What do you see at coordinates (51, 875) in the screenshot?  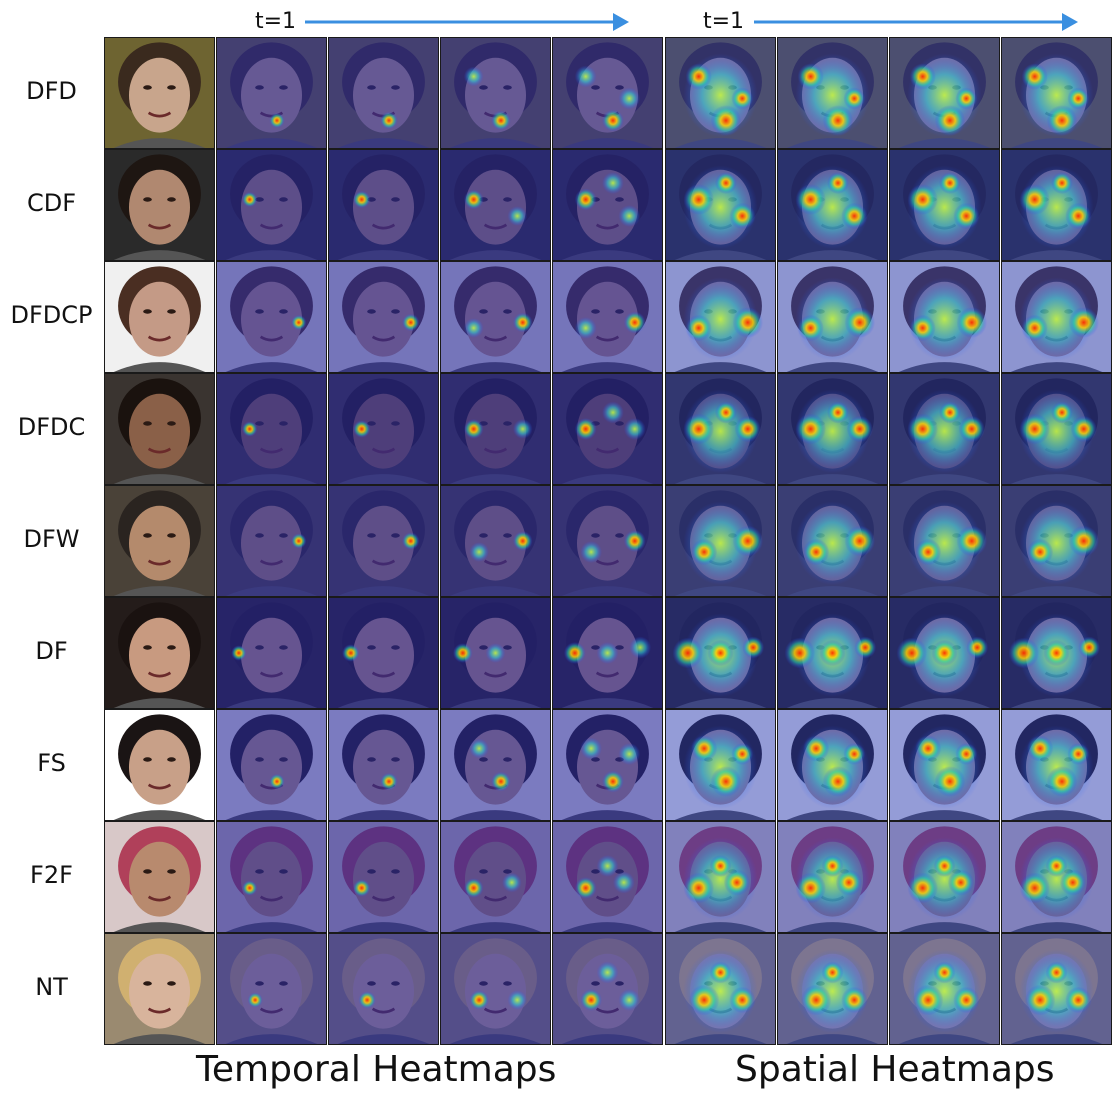 I see `row-label: F2F` at bounding box center [51, 875].